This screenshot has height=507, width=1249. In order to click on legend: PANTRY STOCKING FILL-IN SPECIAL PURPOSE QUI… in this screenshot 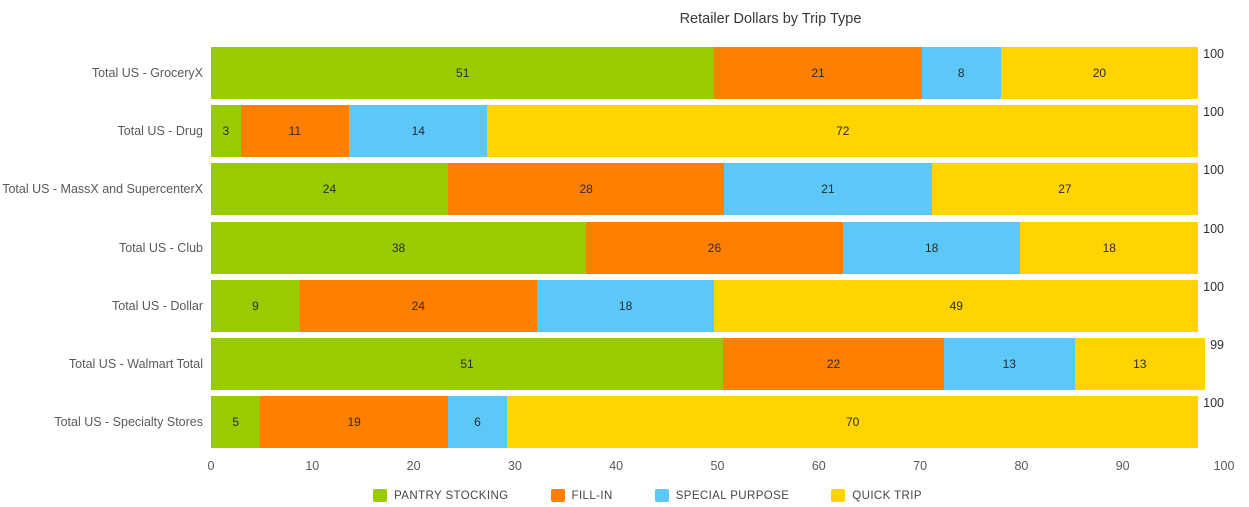, I will do `click(624, 495)`.